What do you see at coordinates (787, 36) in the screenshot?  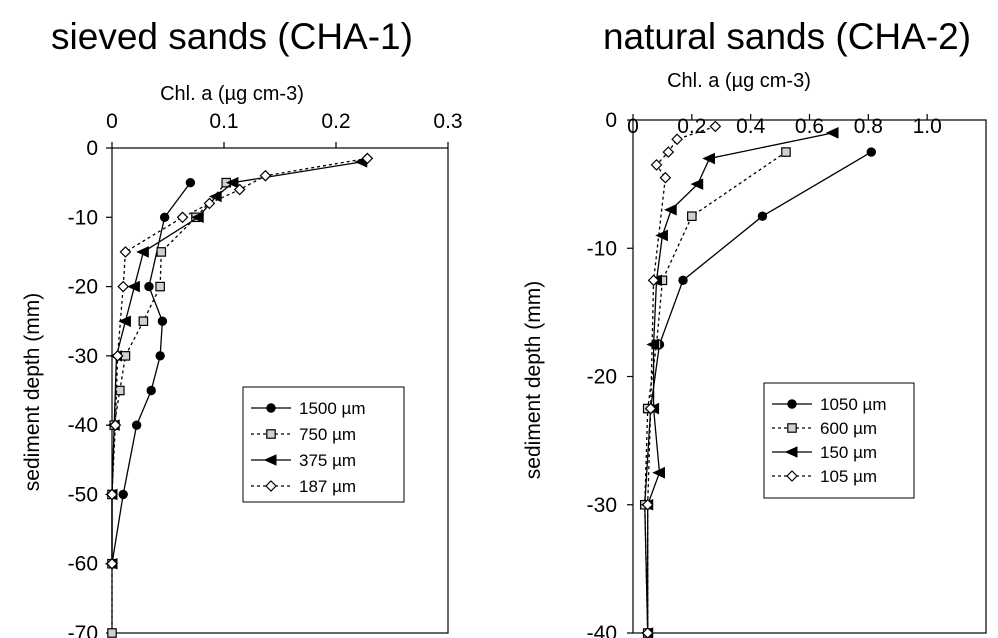 I see `chart-title: natural sands (CHA-2)` at bounding box center [787, 36].